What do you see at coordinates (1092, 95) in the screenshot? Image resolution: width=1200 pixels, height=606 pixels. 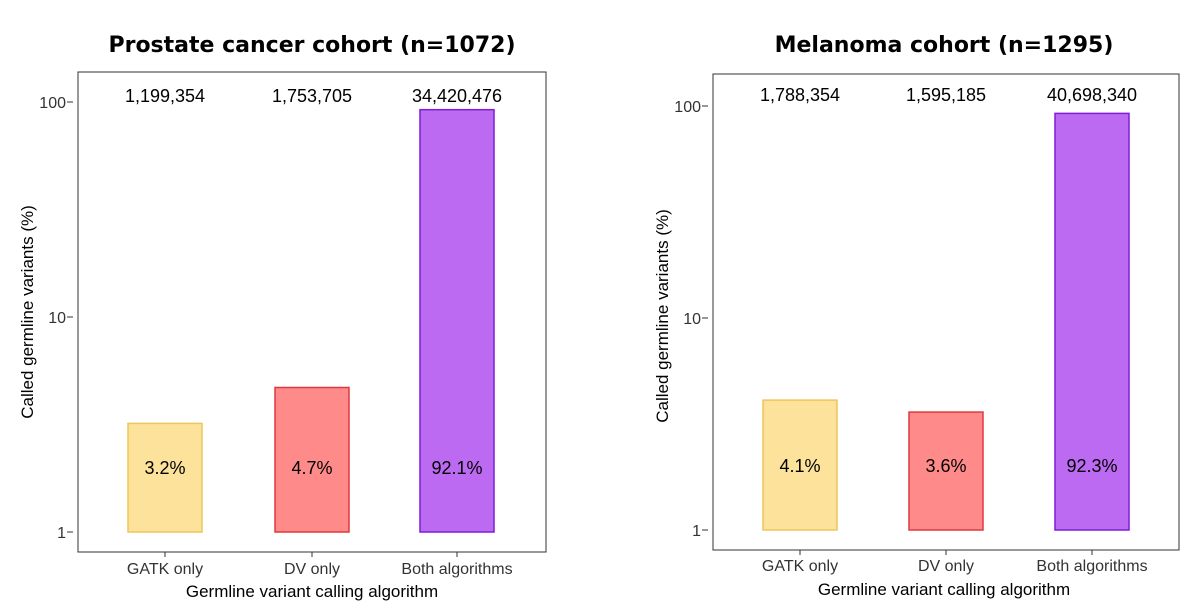 I see `count-label: 40,698,340` at bounding box center [1092, 95].